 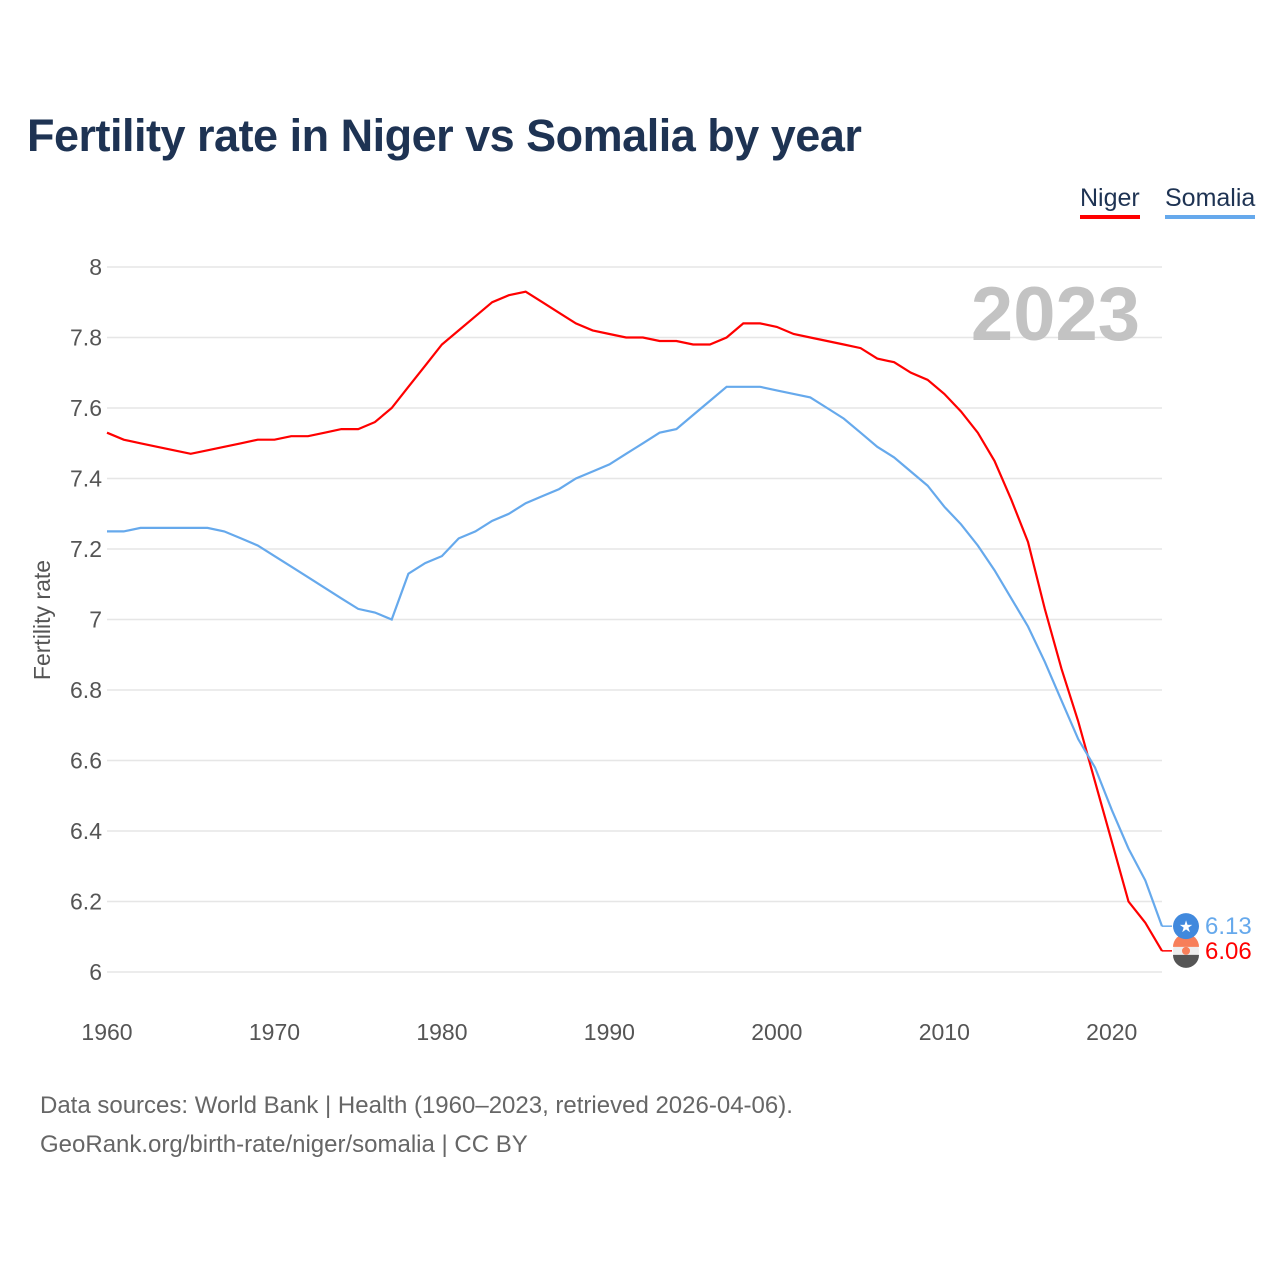 I want to click on y-tick-label: 7.2, so click(x=86, y=549).